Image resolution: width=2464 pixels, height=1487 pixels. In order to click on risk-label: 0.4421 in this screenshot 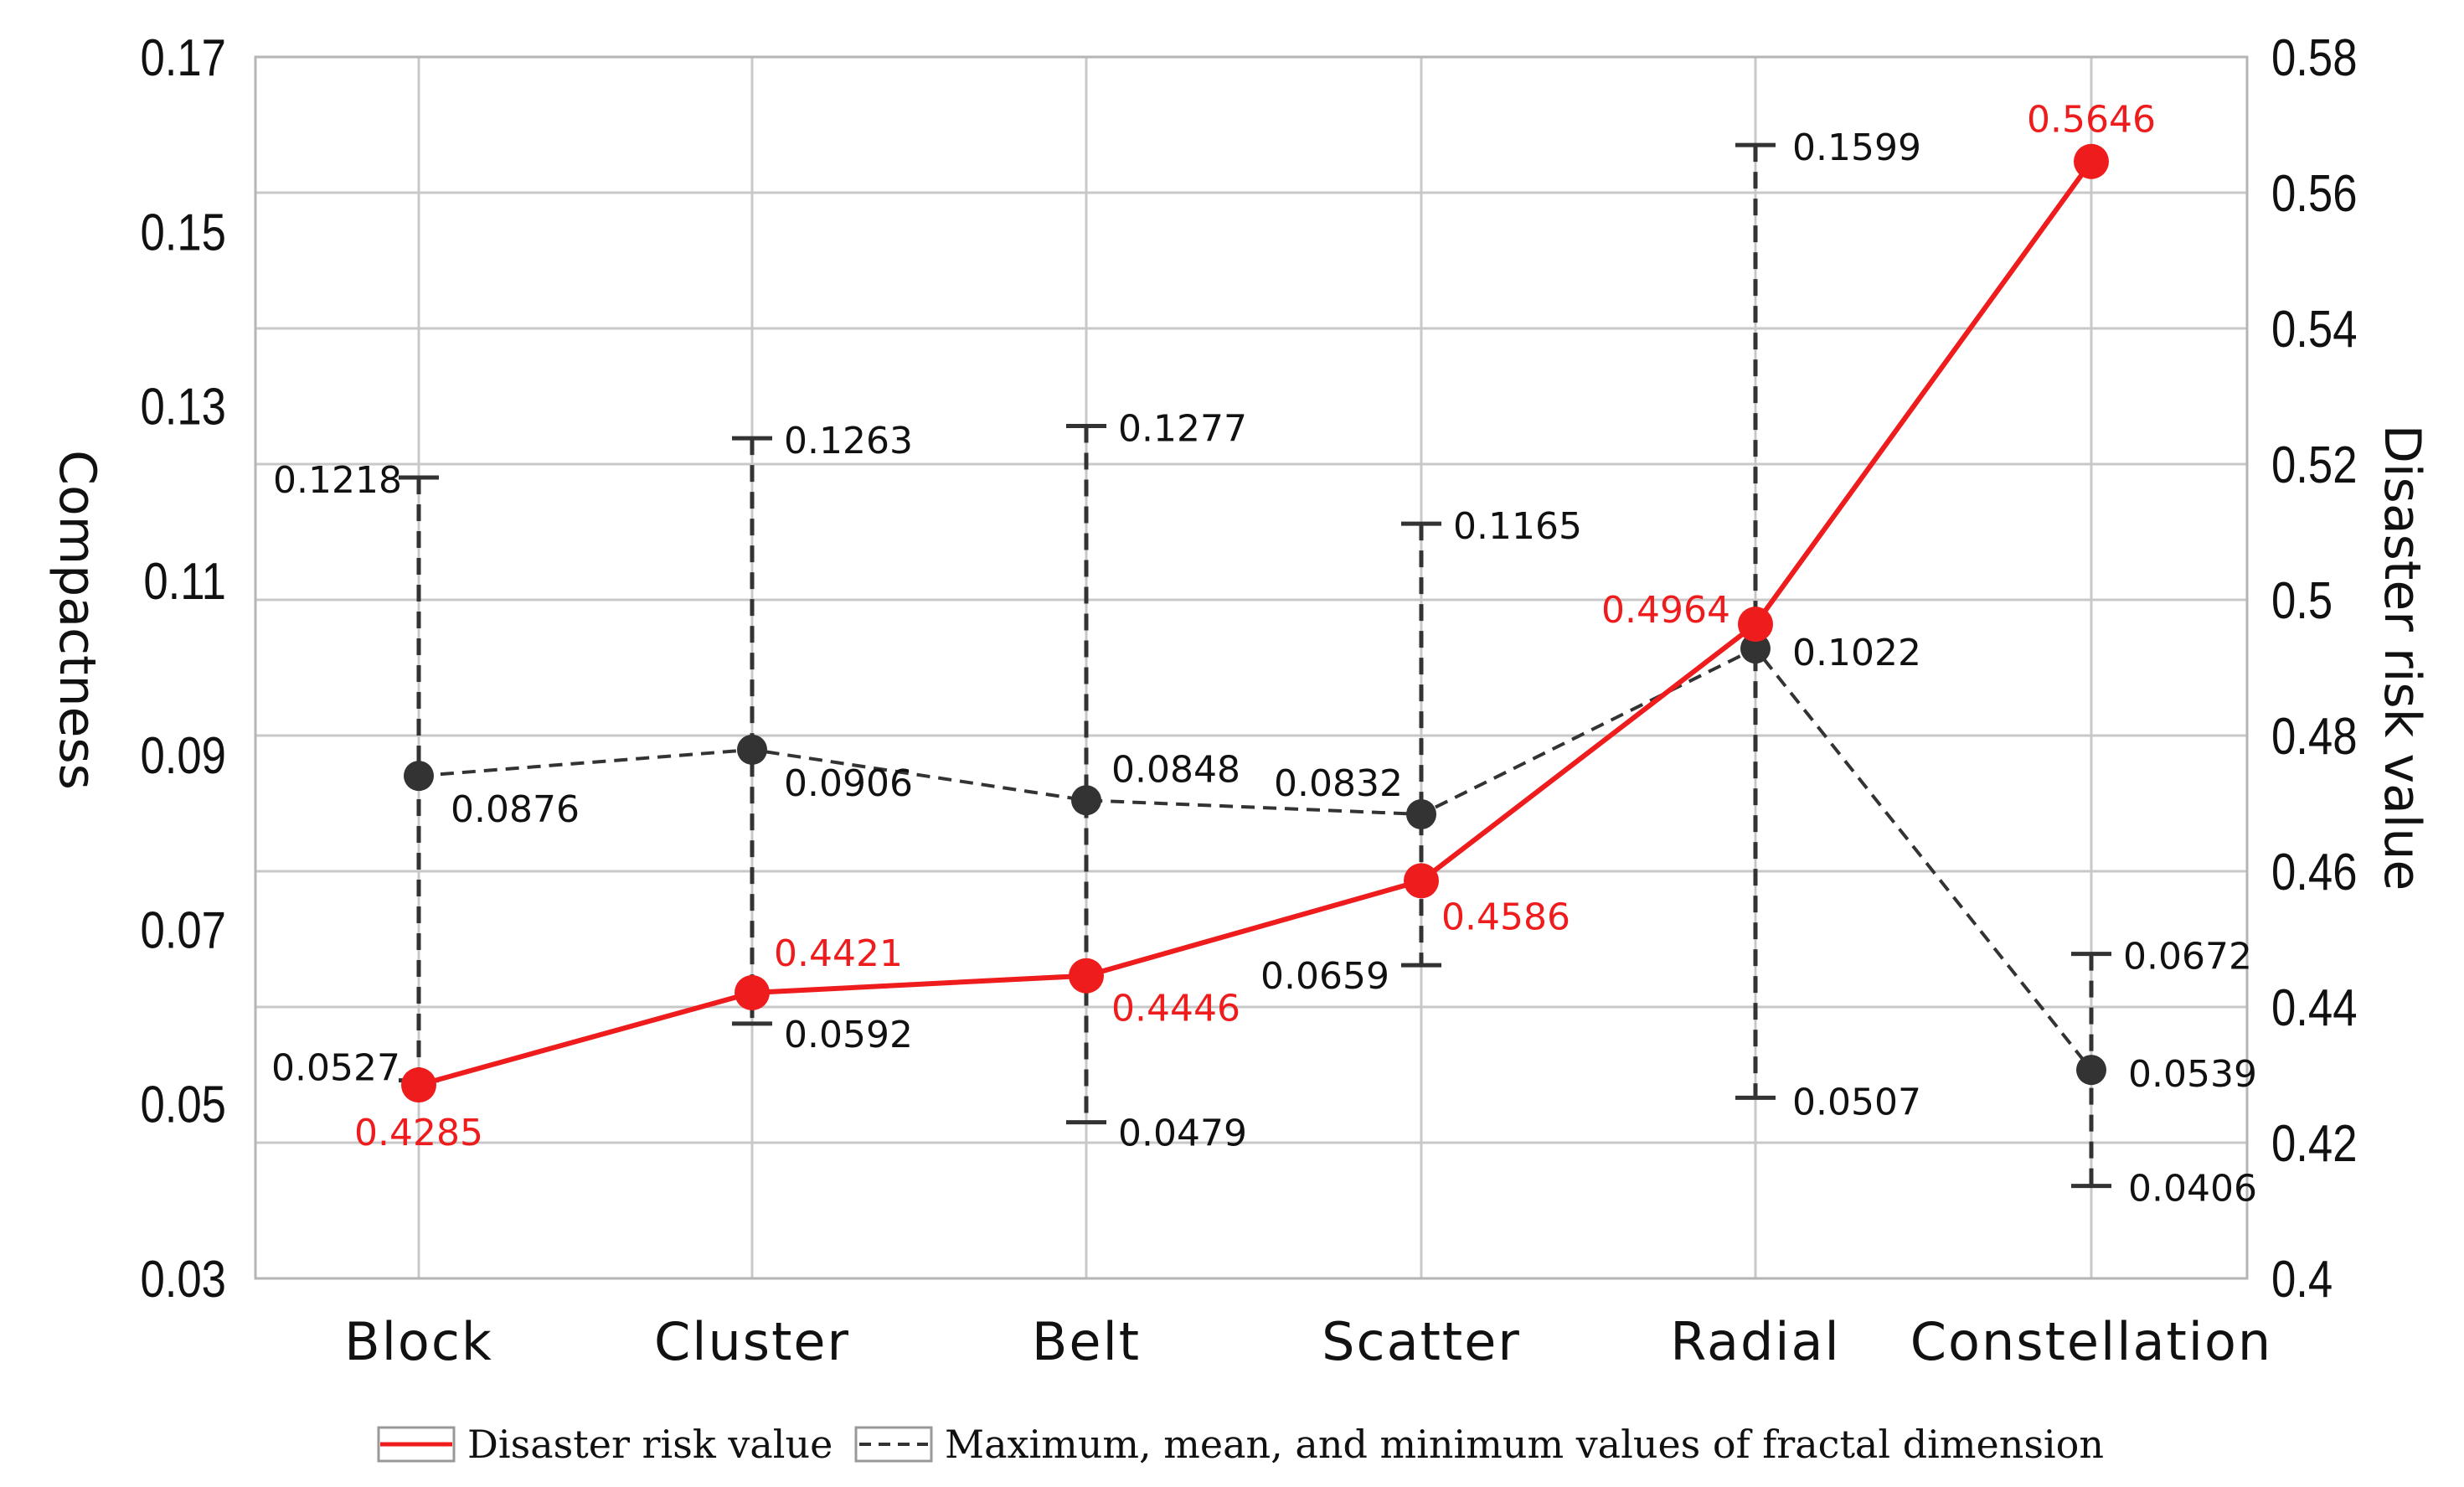, I will do `click(838, 953)`.